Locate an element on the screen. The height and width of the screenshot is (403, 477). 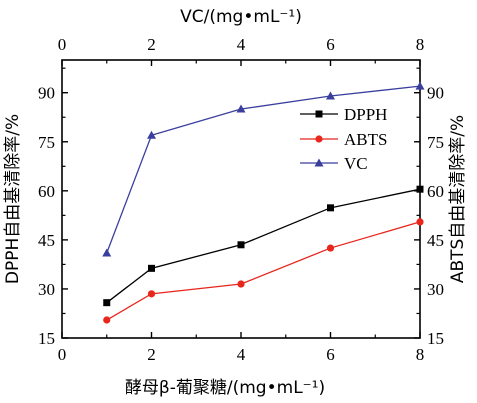
legend: DPPH ABTS VC is located at coordinates (343, 139).